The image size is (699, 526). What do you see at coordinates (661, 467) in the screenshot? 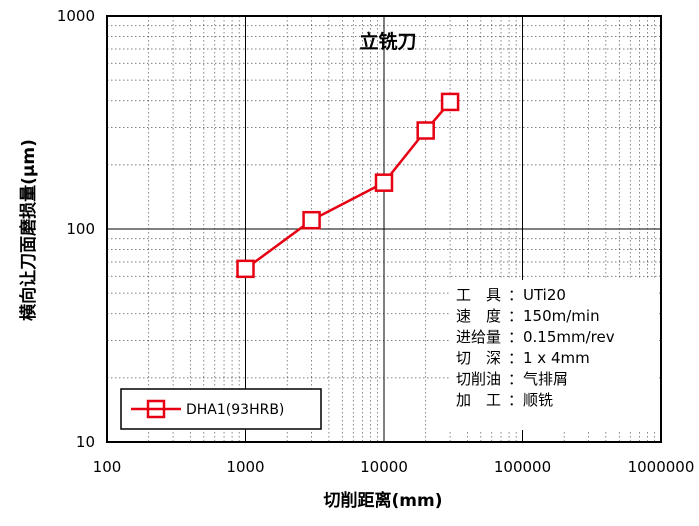
I see `x-tick-label: 1000000` at bounding box center [661, 467].